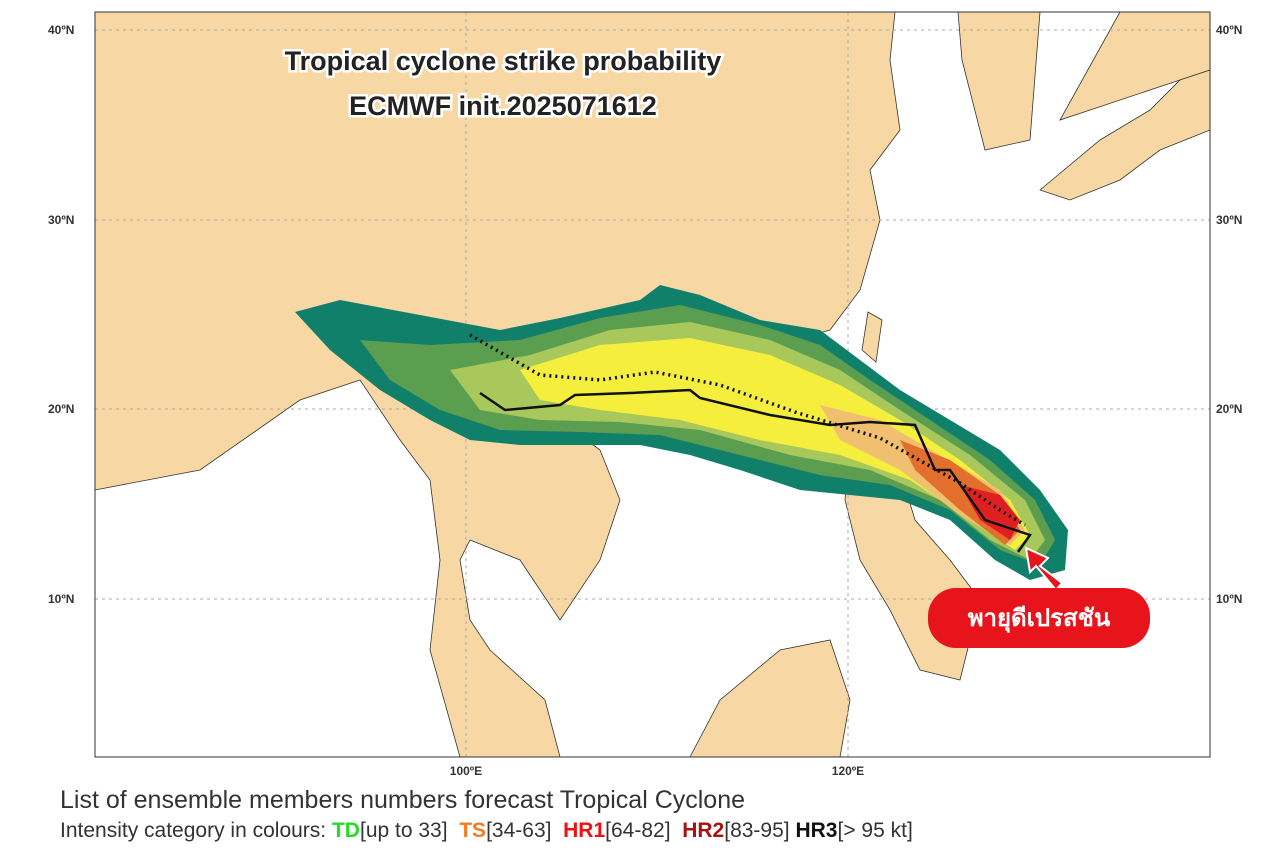  I want to click on category-range: [64-82], so click(638, 830).